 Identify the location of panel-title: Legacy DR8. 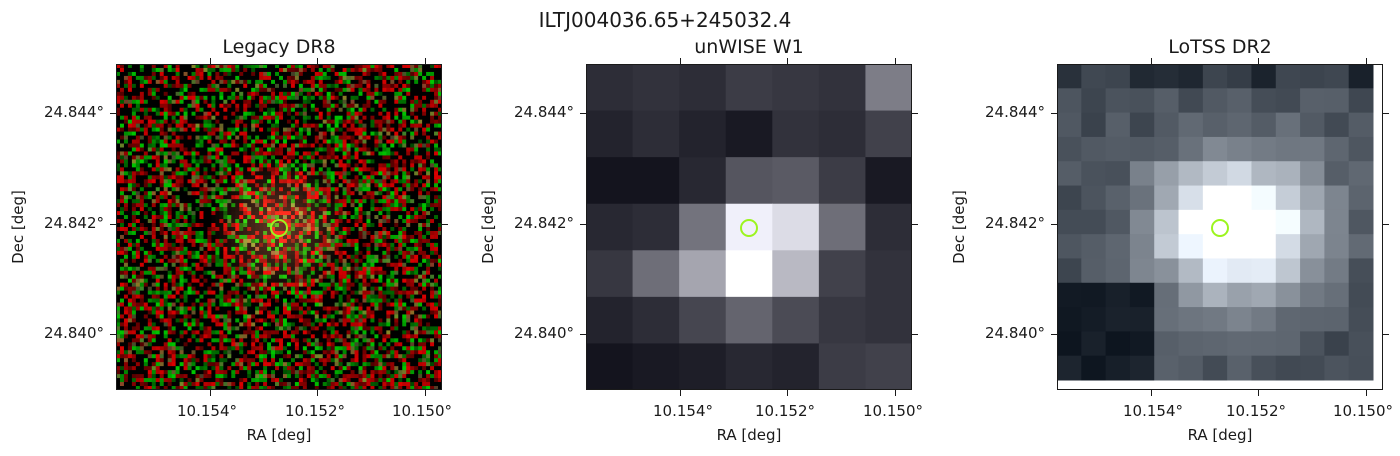
(279, 47).